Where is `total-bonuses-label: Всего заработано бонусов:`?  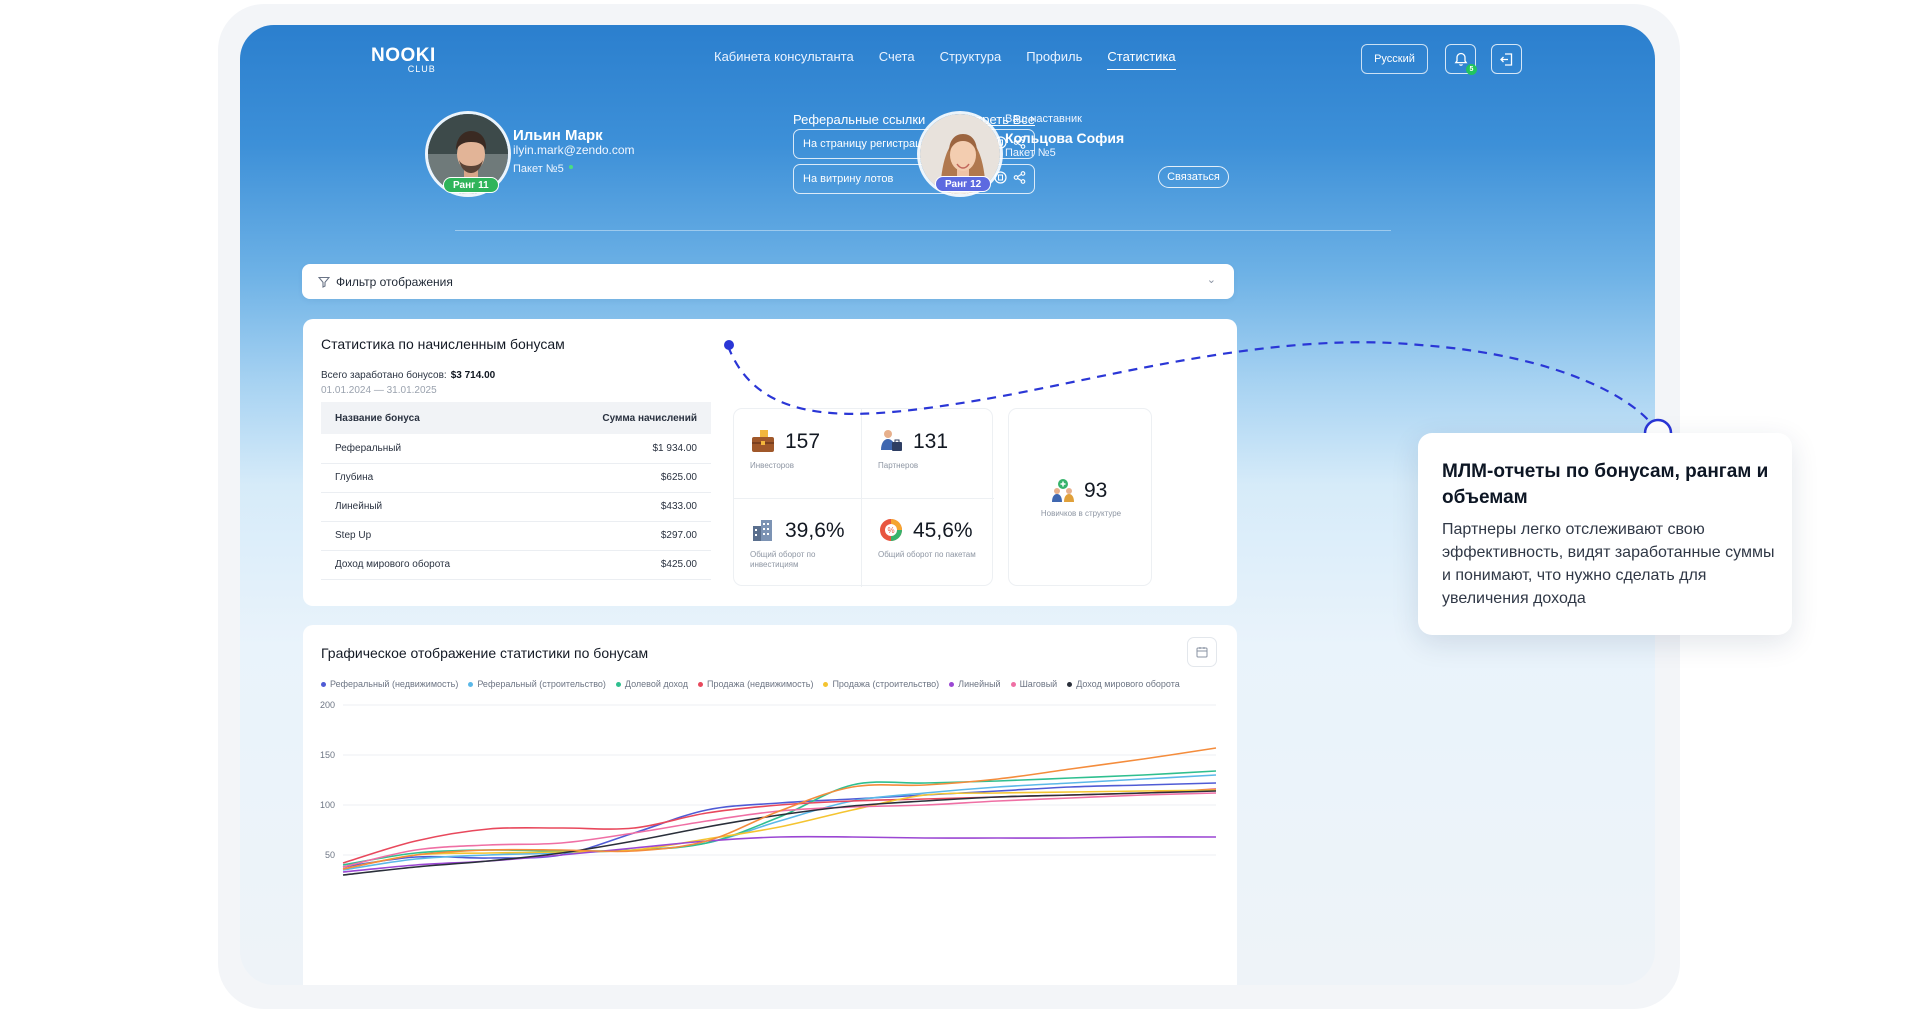 total-bonuses-label: Всего заработано бонусов: is located at coordinates (384, 375).